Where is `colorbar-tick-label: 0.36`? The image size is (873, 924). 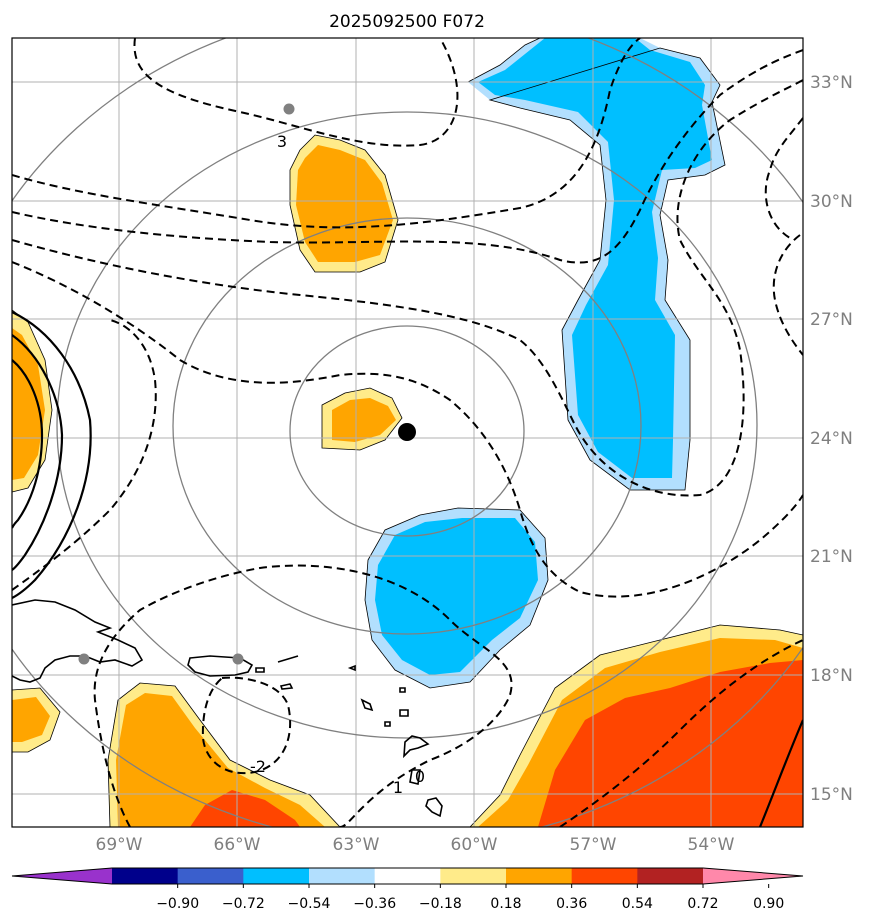
colorbar-tick-label: 0.36 is located at coordinates (571, 904).